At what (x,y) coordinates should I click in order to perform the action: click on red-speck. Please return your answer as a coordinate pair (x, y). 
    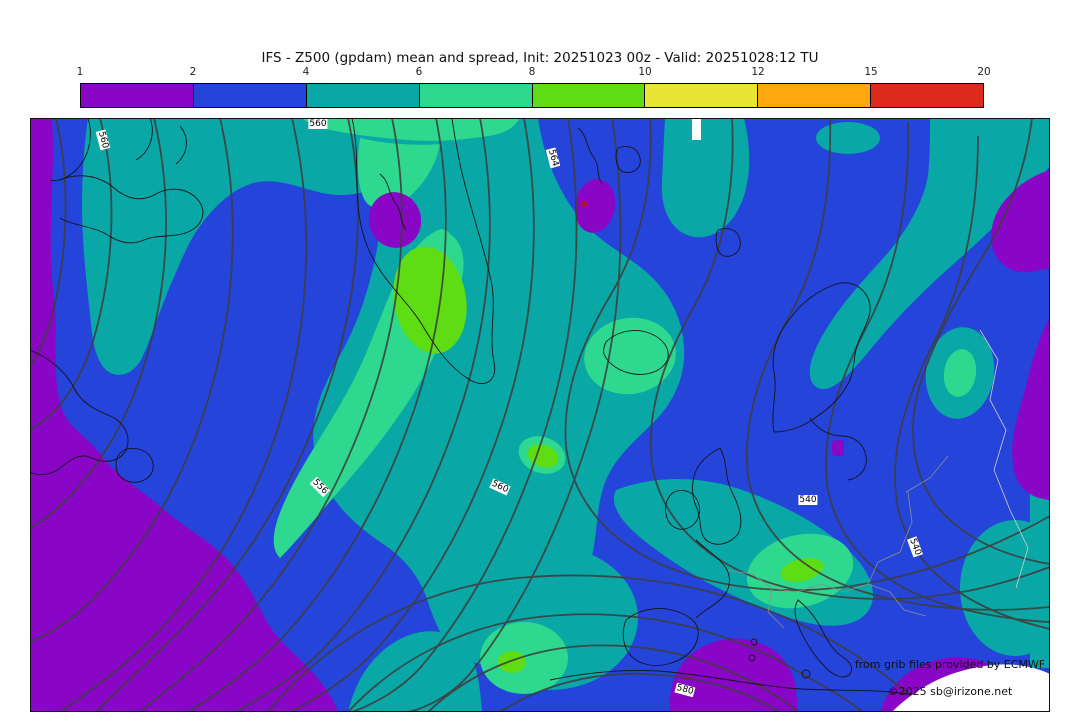
    Looking at the image, I should click on (584, 204).